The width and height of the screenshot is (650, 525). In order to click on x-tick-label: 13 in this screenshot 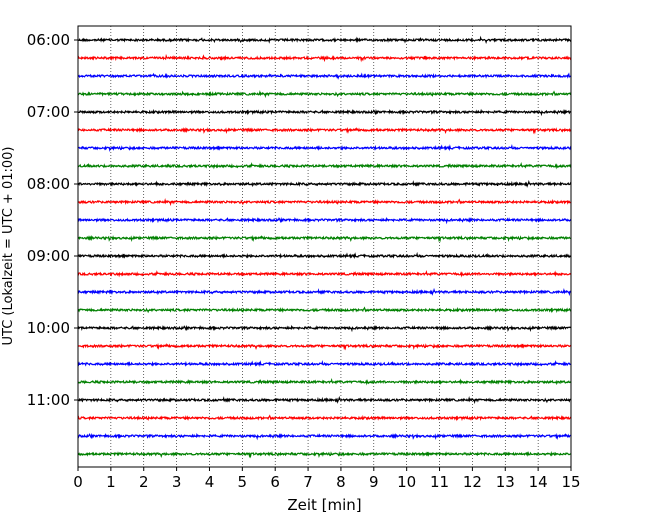, I will do `click(505, 482)`.